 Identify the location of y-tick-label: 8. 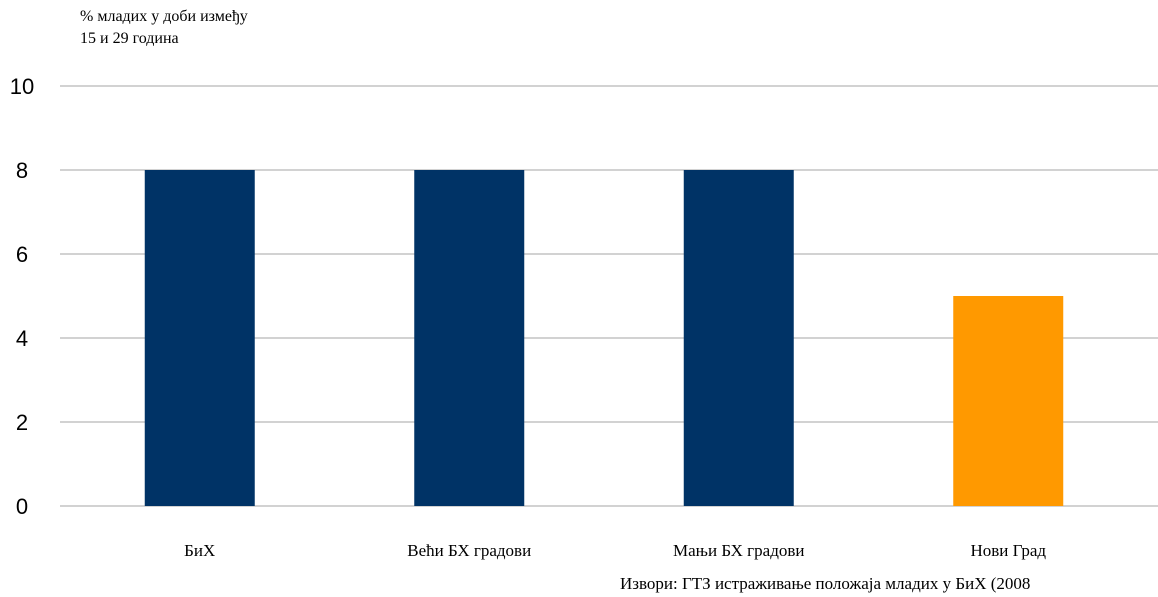
(22, 170).